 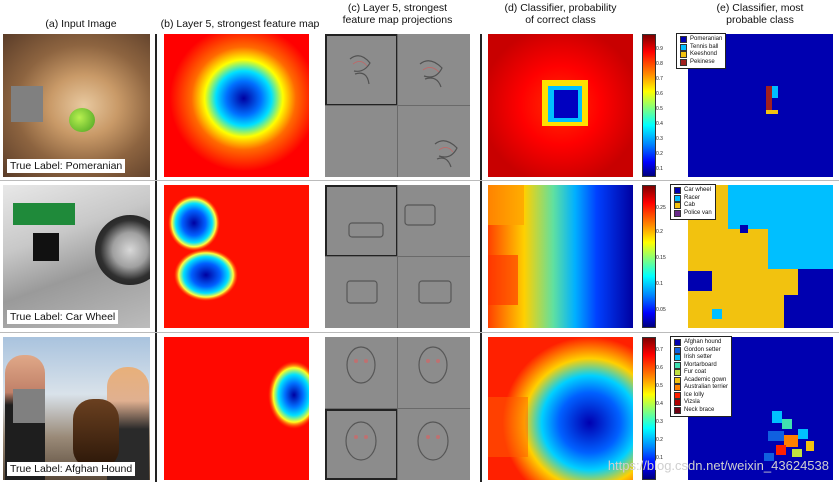 I want to click on projections-afghan-hound, so click(x=397, y=408).